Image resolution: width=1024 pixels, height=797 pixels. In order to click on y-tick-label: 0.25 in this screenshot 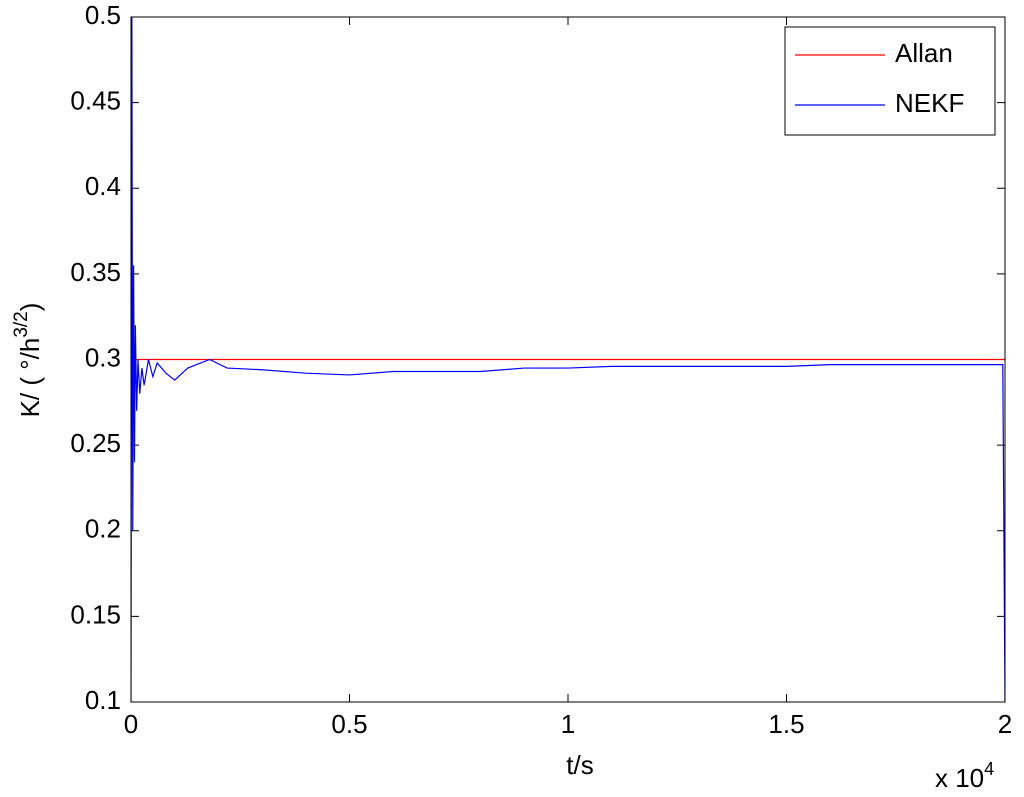, I will do `click(95, 443)`.